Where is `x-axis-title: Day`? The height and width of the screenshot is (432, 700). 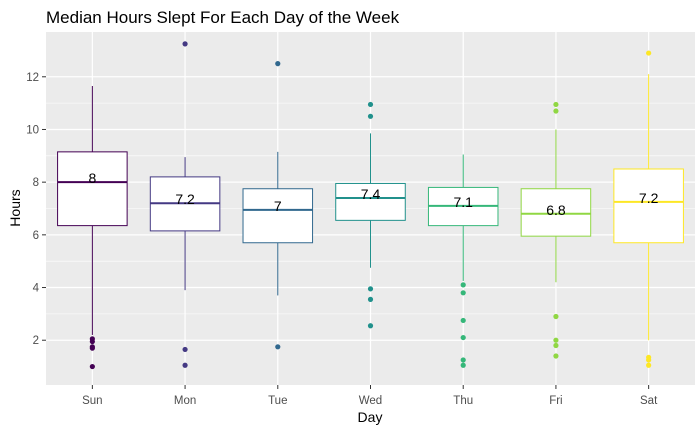
x-axis-title: Day is located at coordinates (370, 417).